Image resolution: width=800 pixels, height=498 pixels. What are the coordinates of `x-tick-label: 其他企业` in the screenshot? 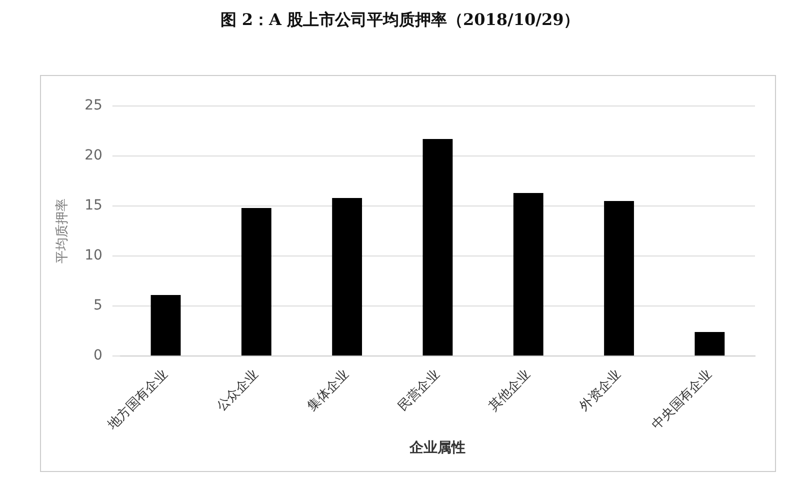 It's located at (510, 391).